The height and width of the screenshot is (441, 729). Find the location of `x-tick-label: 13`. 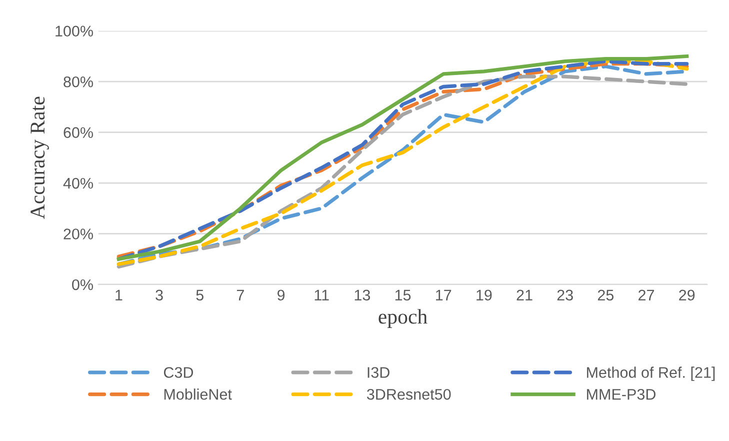

x-tick-label: 13 is located at coordinates (362, 295).